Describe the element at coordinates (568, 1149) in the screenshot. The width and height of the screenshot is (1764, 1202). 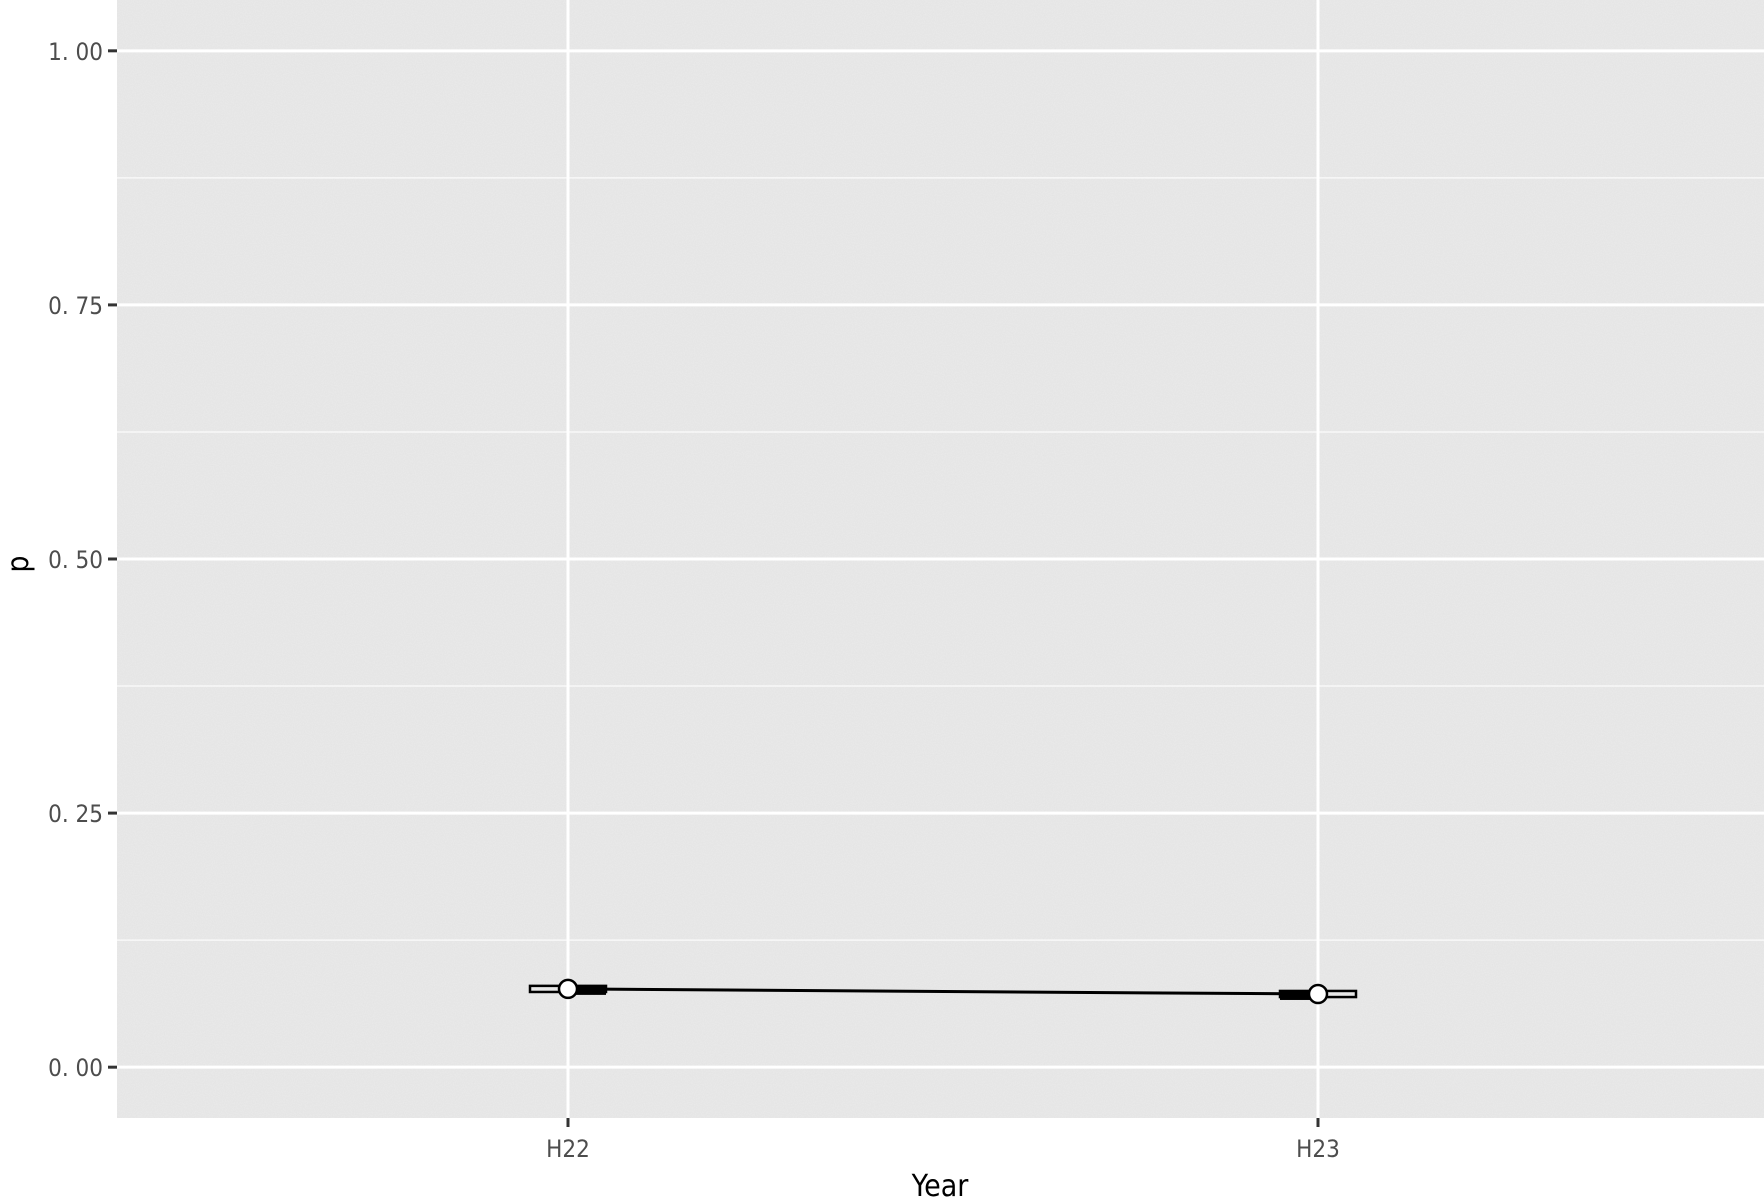
I see `x-tick-label: H22` at that location.